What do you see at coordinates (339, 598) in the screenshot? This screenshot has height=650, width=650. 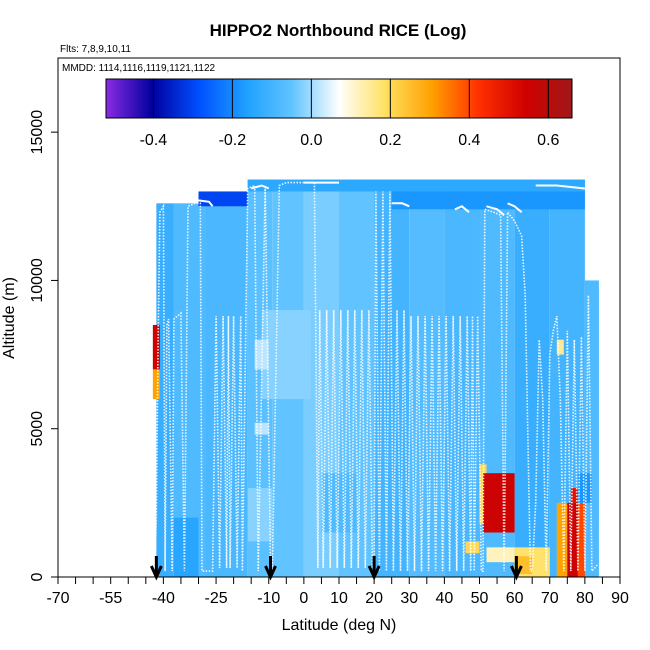 I see `x-tick-label: 10` at bounding box center [339, 598].